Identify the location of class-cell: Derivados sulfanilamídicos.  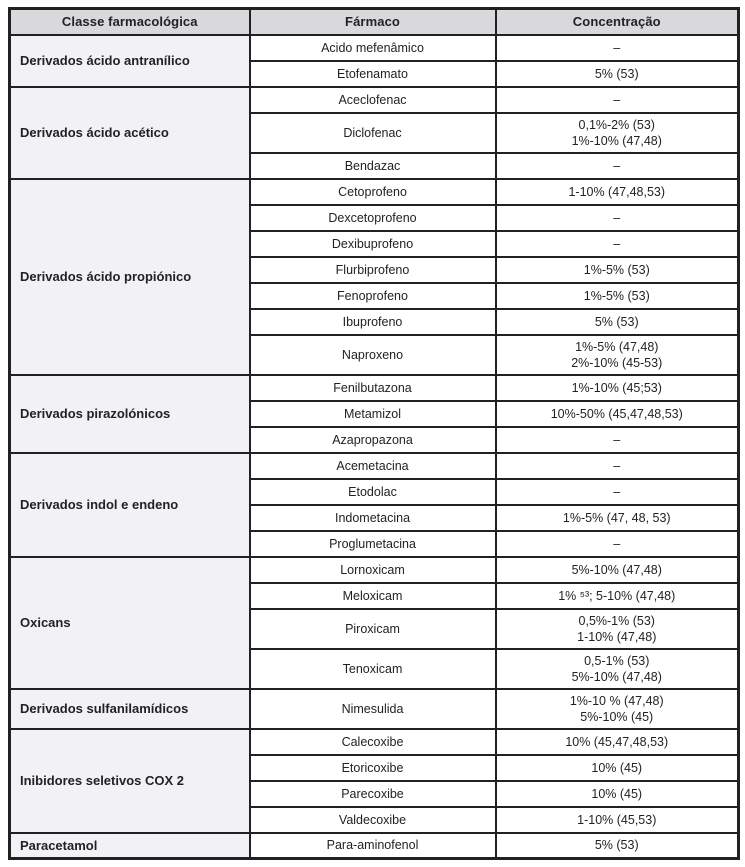
(129, 708).